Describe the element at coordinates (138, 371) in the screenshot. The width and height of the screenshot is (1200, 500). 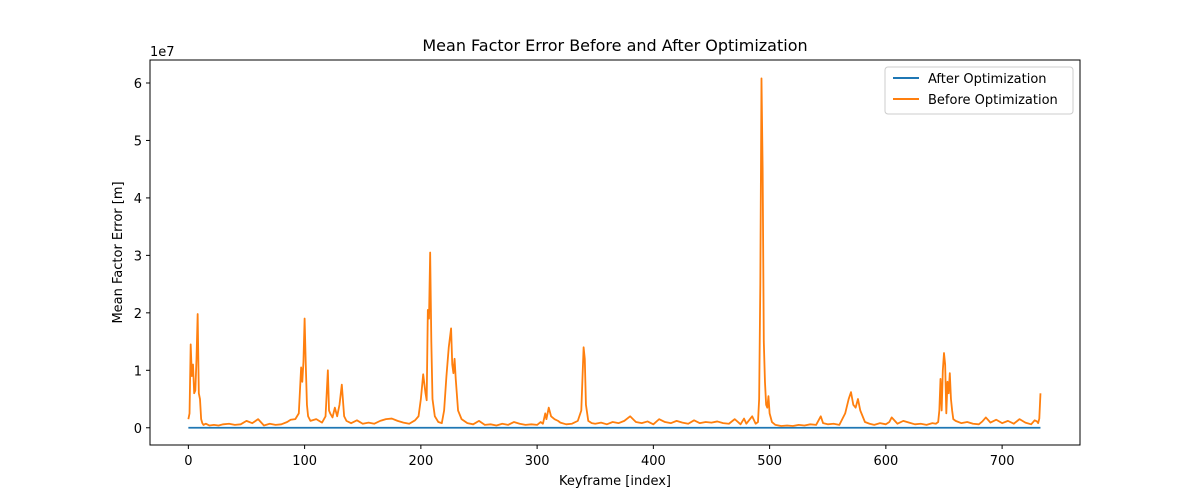
I see `y-tick-label: 1` at that location.